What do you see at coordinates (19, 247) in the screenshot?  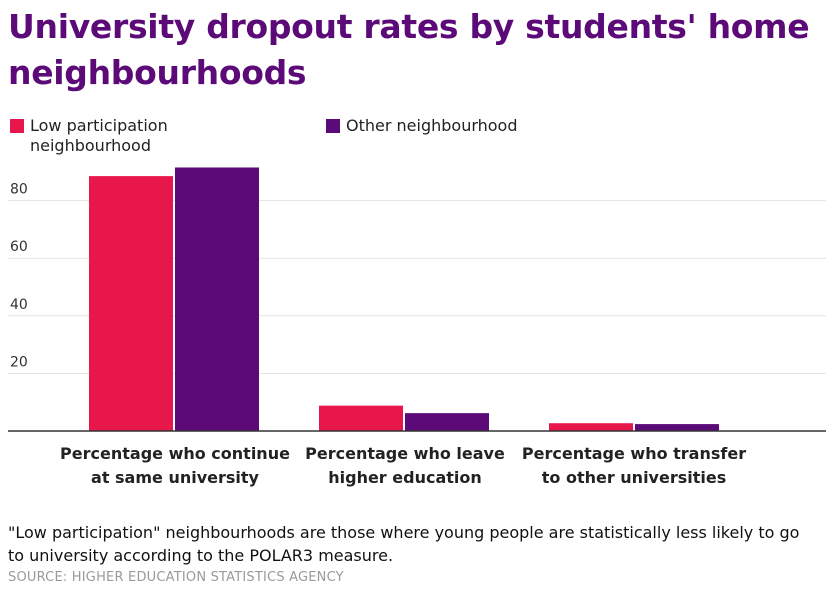 I see `y-tick-label-60: 60` at bounding box center [19, 247].